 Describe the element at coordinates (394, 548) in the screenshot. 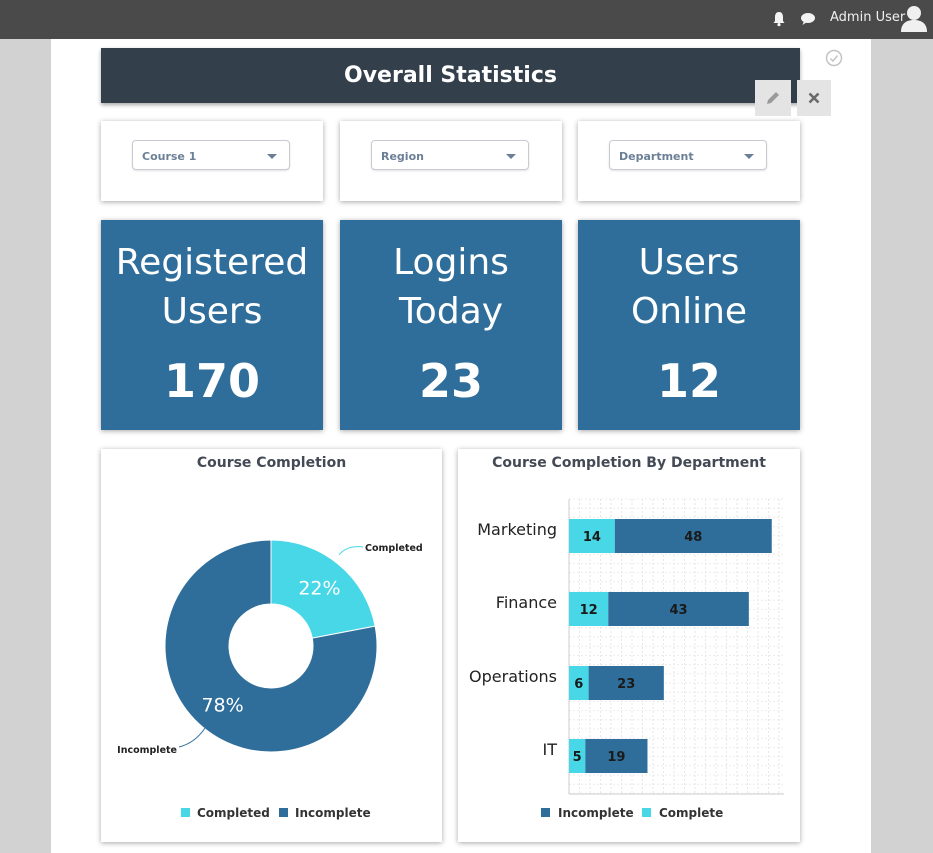

I see `slice-category-label: Completed` at that location.